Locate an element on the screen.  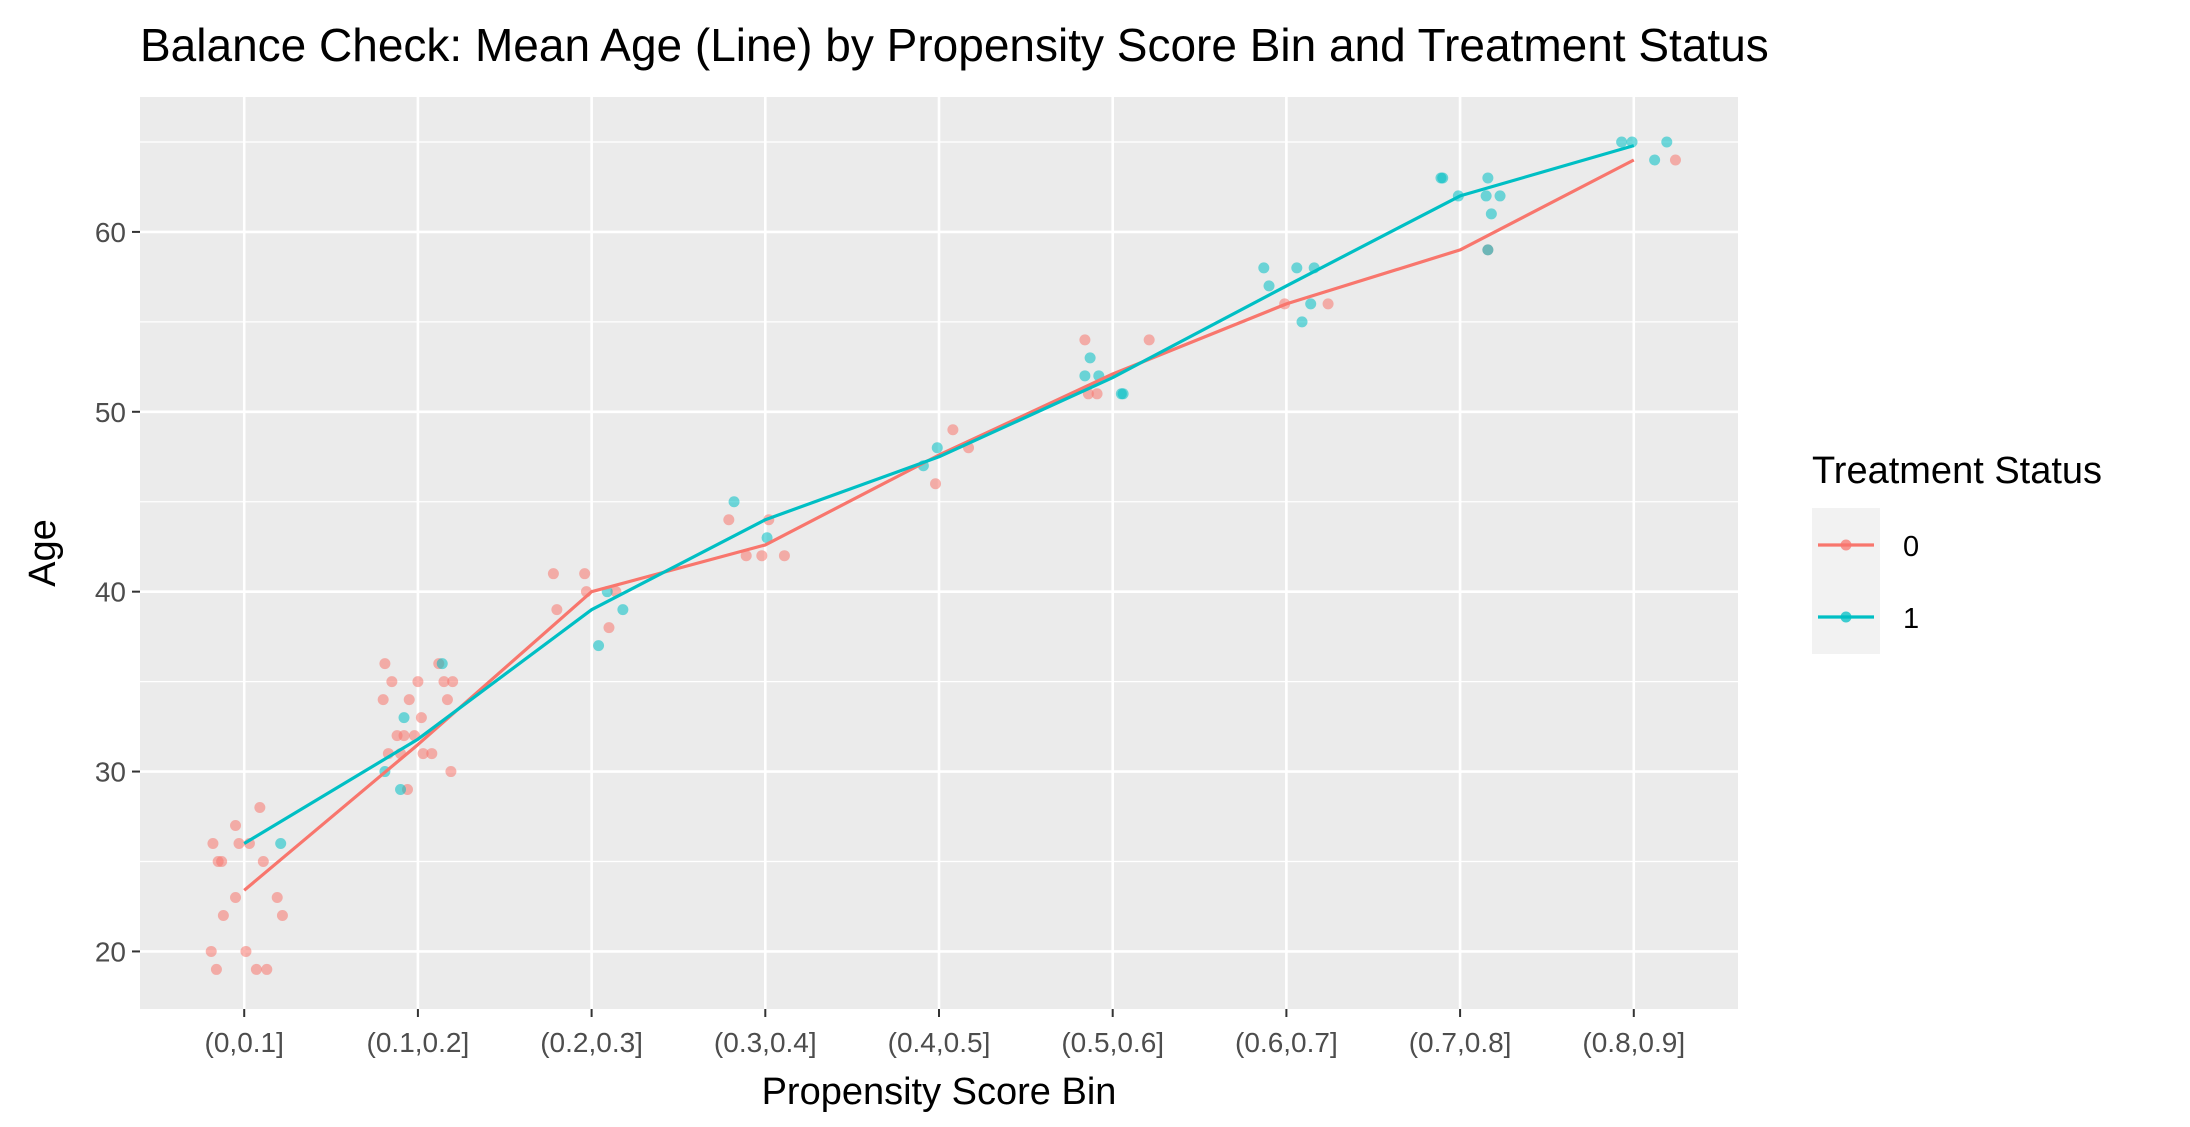
x-tick-label: (0.1,0.2] is located at coordinates (418, 1042).